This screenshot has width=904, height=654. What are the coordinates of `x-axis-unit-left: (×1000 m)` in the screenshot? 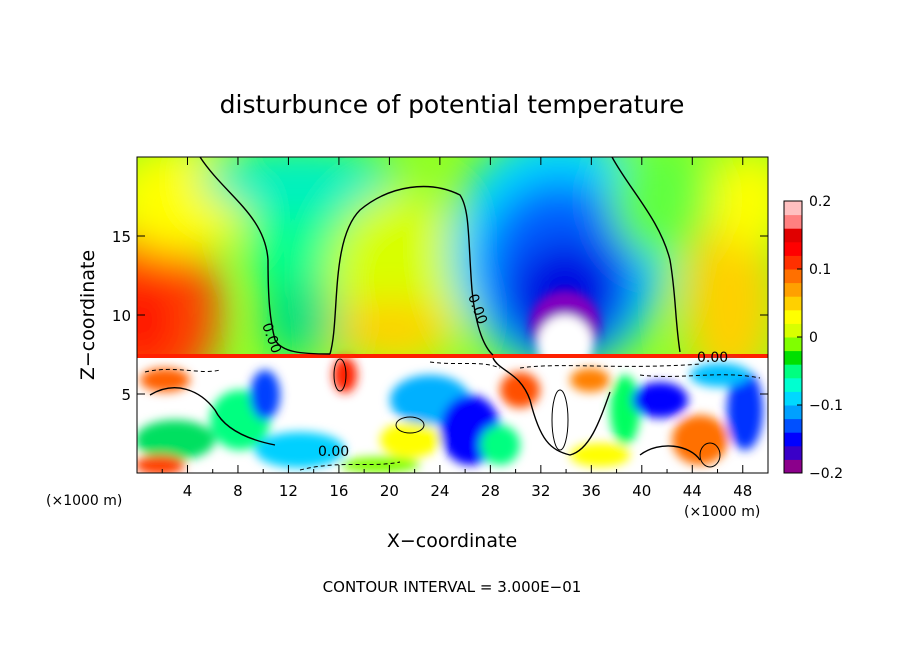 It's located at (84, 501).